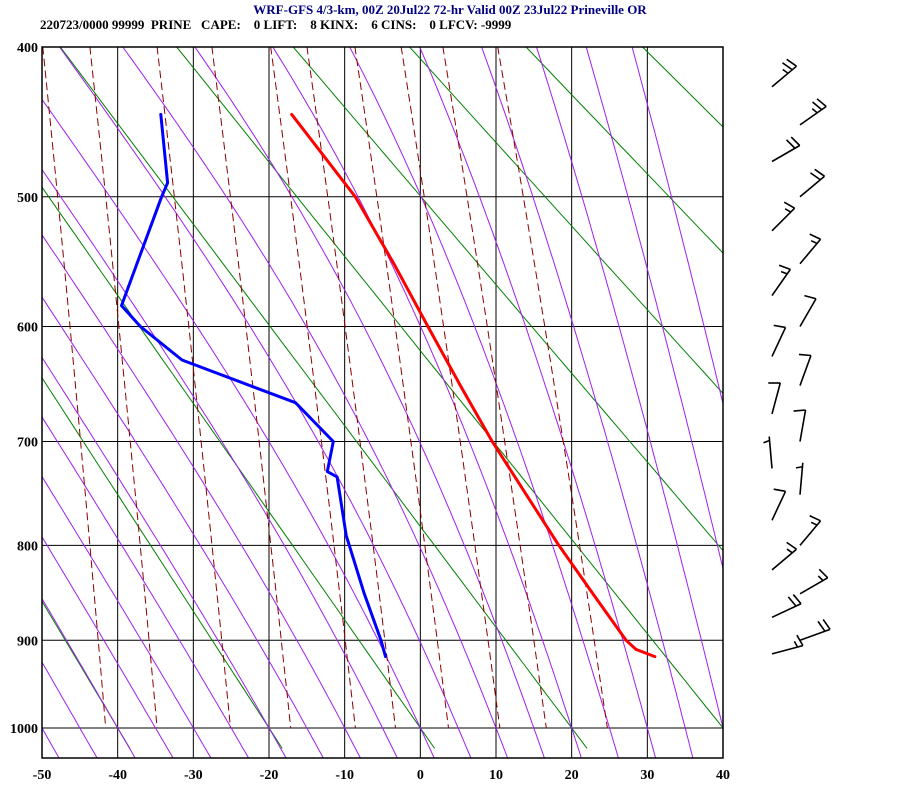 This screenshot has width=900, height=800. I want to click on pressure-tick-label: 400, so click(27, 48).